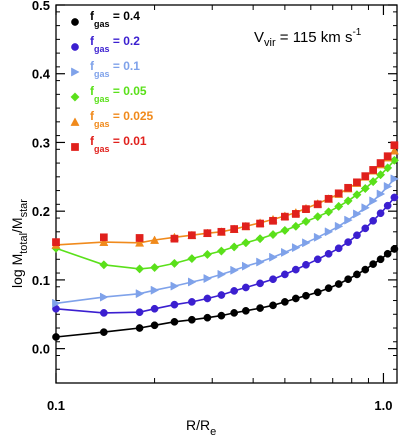  What do you see at coordinates (17, 225) in the screenshot?
I see `y-axis-label-mid: /M` at bounding box center [17, 225].